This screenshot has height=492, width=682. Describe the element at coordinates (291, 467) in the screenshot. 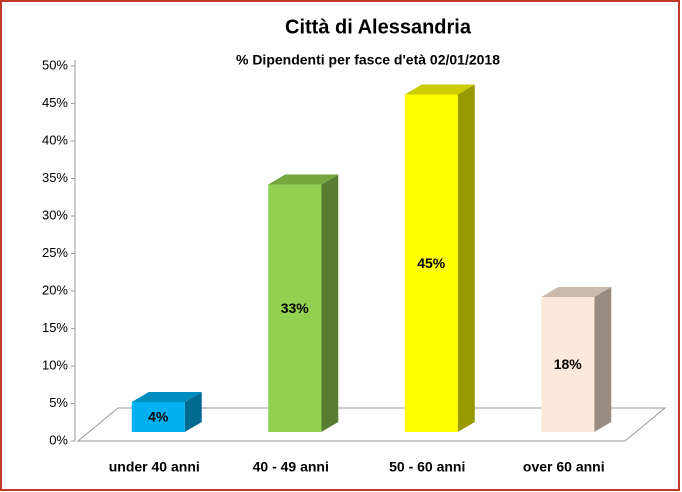

I see `x-tick-label: 40 - 49 anni` at that location.